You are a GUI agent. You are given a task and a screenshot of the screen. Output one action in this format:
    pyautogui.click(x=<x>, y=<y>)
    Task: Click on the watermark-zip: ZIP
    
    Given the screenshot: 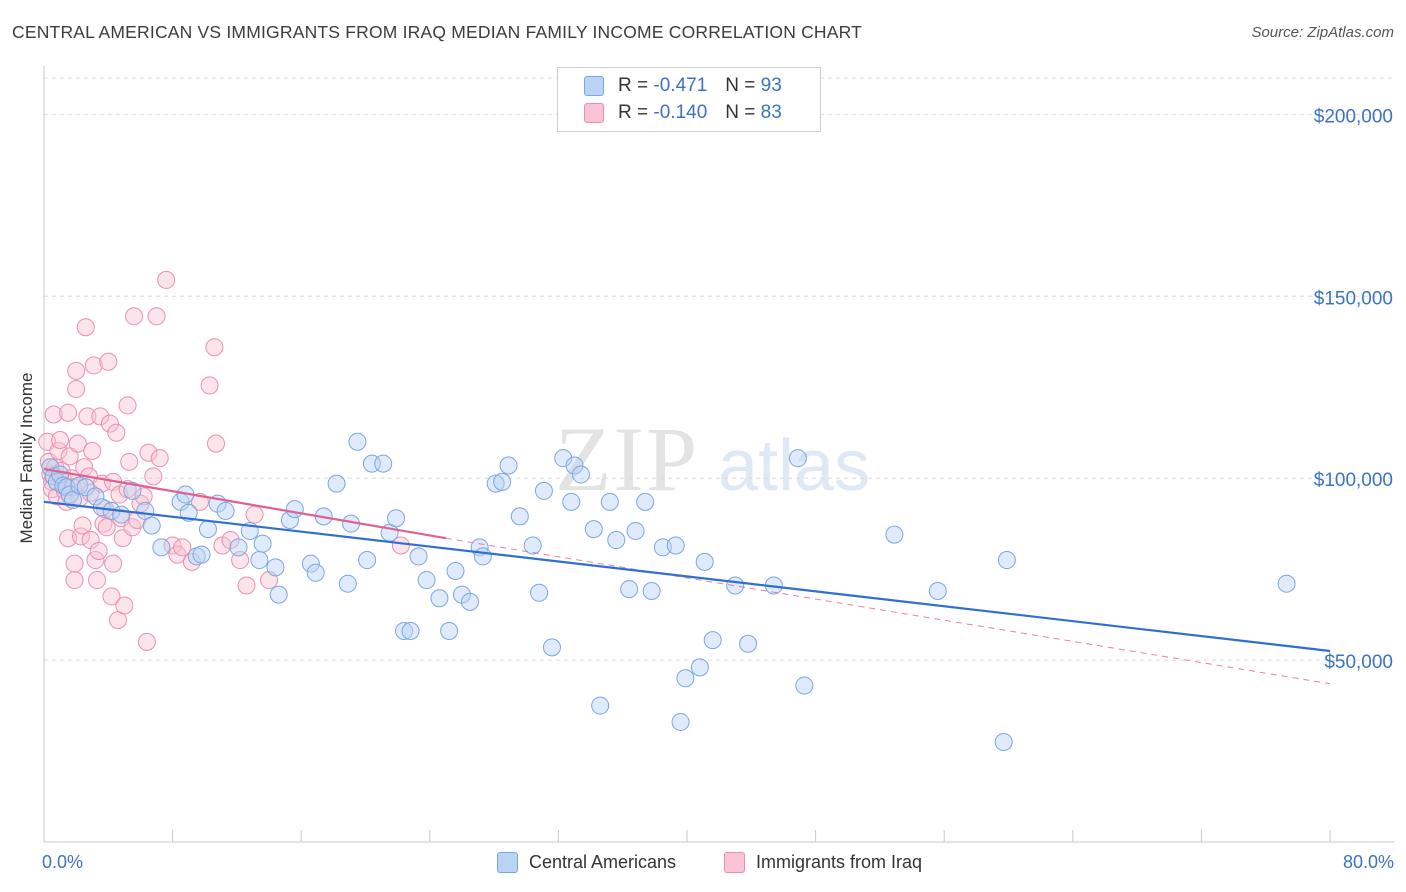 What is the action you would take?
    pyautogui.click(x=627, y=459)
    